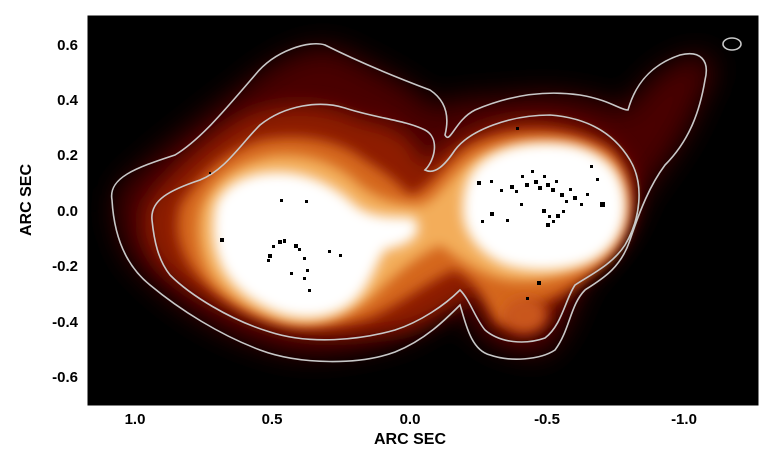  I want to click on y-ticks, so click(92, 211).